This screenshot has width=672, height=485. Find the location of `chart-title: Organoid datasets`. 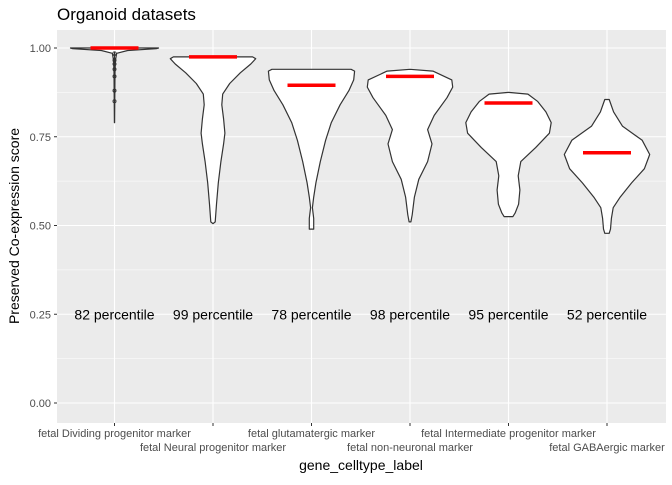

chart-title: Organoid datasets is located at coordinates (126, 14).